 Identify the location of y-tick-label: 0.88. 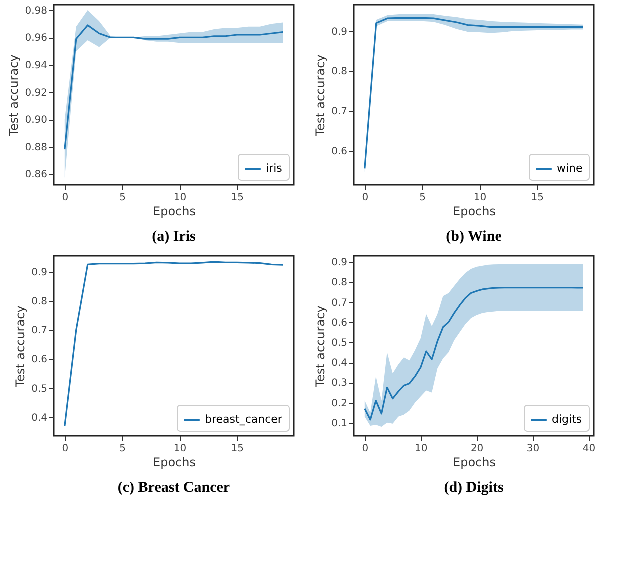
(36, 148).